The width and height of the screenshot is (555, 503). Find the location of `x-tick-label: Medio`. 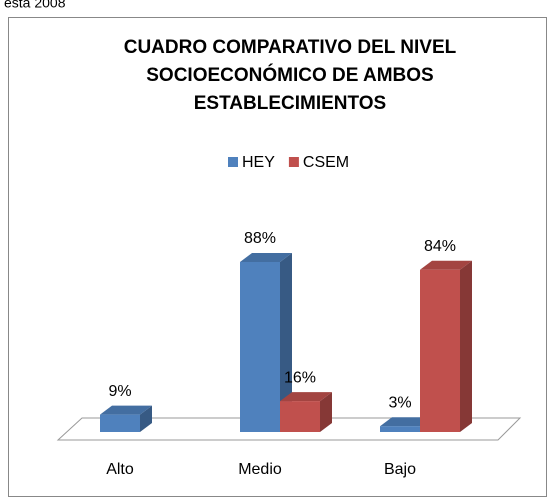

x-tick-label: Medio is located at coordinates (260, 469).